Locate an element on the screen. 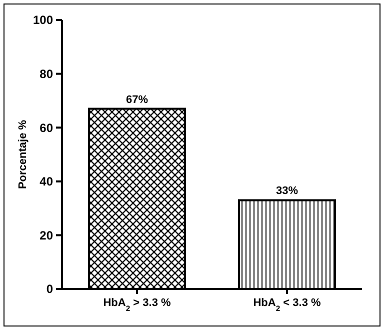 This screenshot has width=385, height=330. y-tick-label: 0 is located at coordinates (50, 289).